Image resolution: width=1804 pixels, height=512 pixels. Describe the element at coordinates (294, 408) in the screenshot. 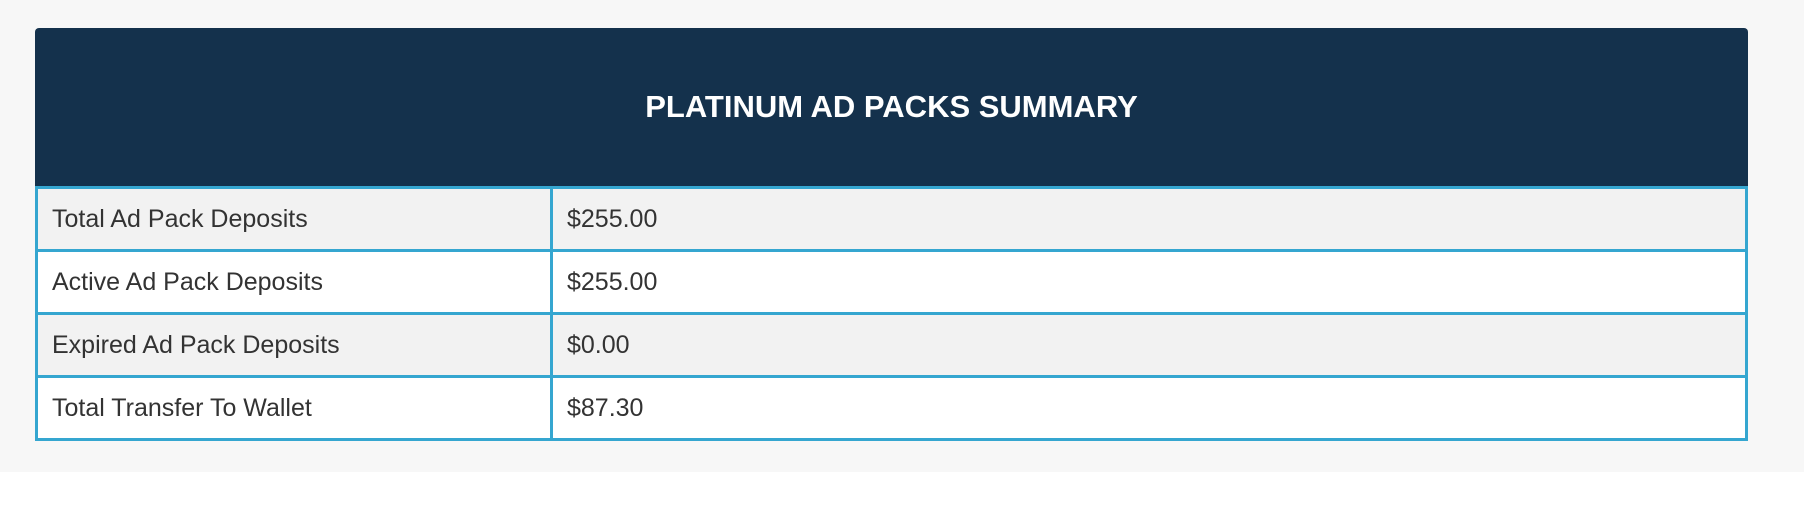

I see `row-label: Total Transfer To Wallet` at that location.